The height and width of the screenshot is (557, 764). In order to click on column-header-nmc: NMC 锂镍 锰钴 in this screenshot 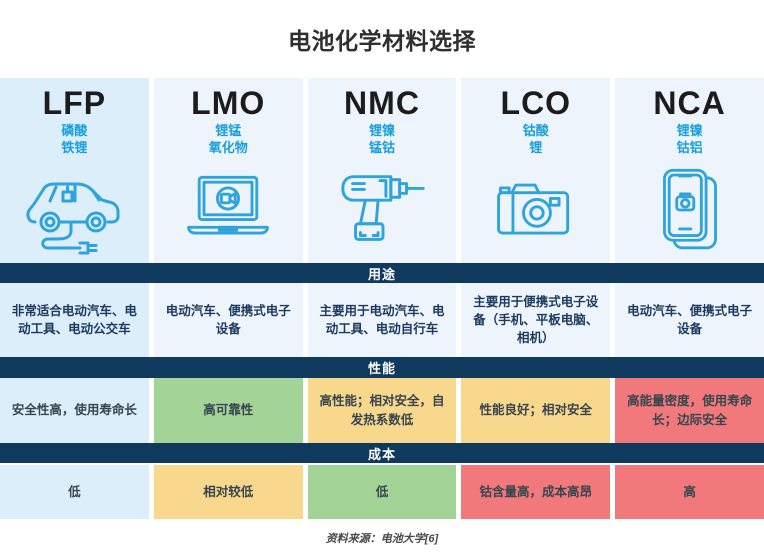, I will do `click(382, 170)`.